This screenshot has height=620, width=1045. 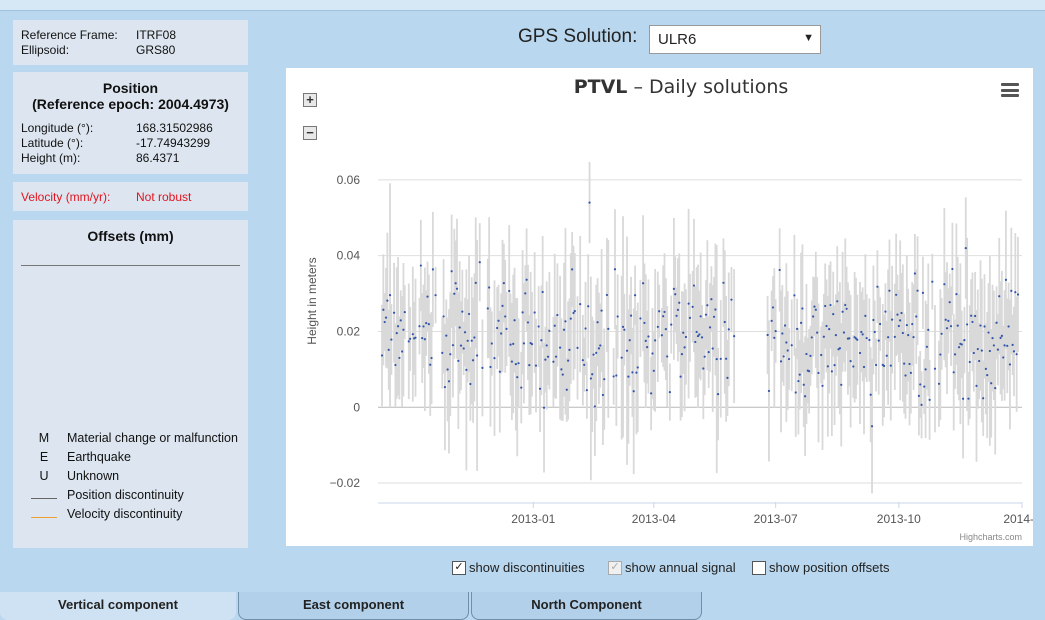 What do you see at coordinates (990, 537) in the screenshot?
I see `chart-credit: Highcharts.com` at bounding box center [990, 537].